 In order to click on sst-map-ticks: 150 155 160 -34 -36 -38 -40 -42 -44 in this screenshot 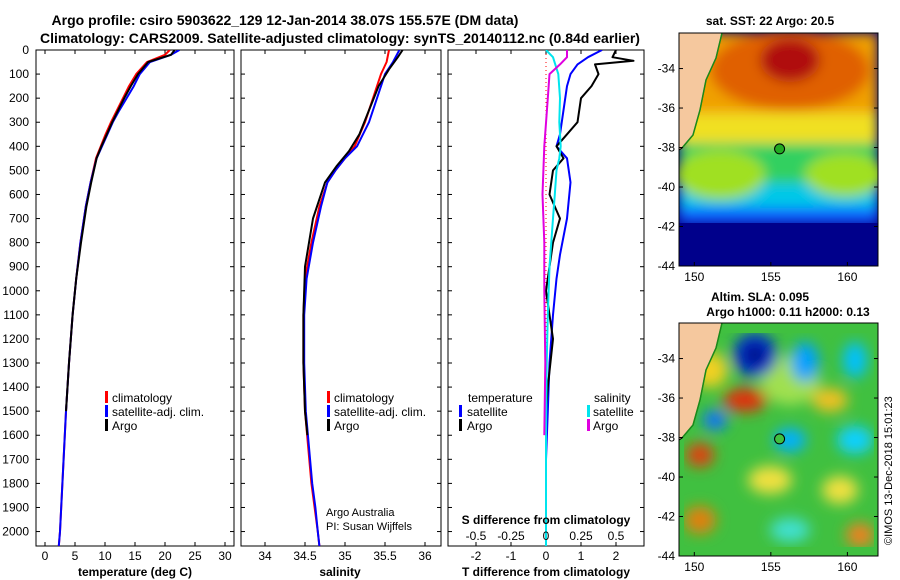, I will do `click(768, 173)`.